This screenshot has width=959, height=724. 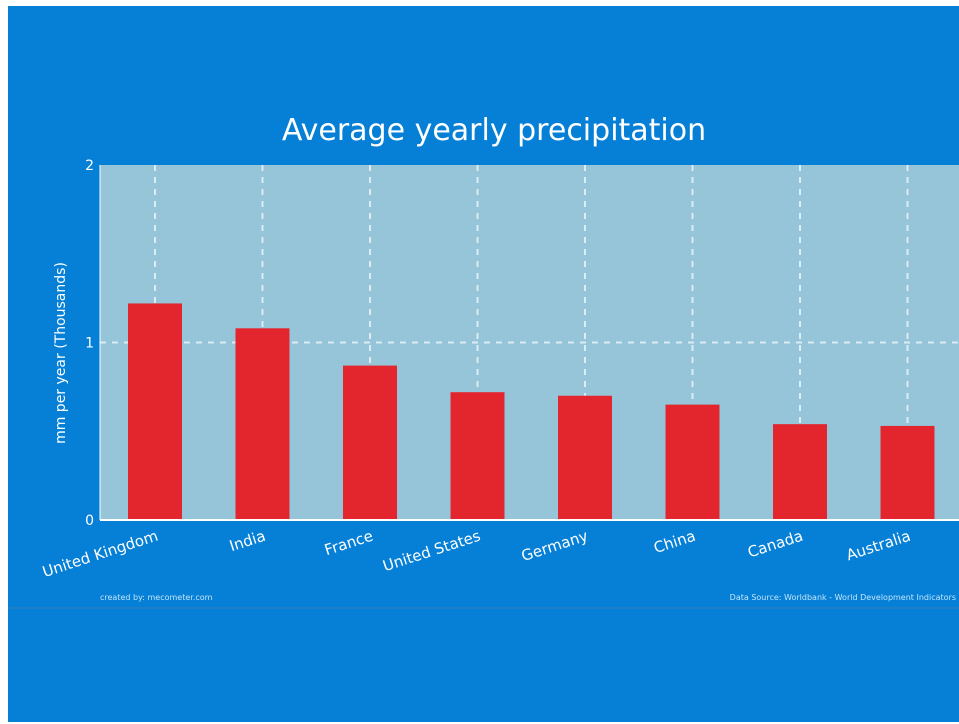 What do you see at coordinates (674, 542) in the screenshot?
I see `x-tick-label: China` at bounding box center [674, 542].